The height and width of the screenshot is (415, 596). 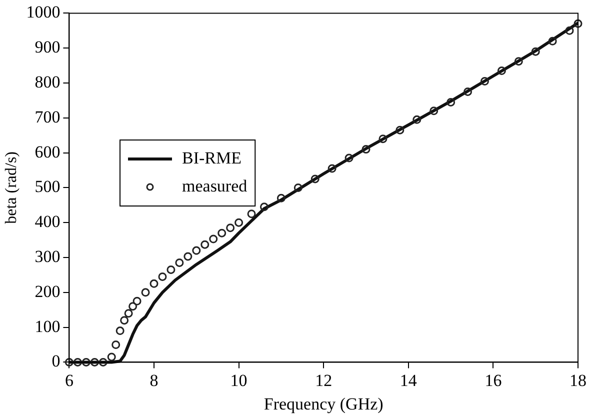 I want to click on y-tick-label: 800, so click(x=47, y=82).